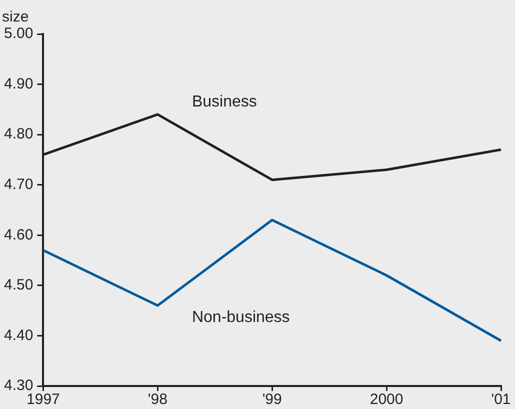 The height and width of the screenshot is (409, 515). Describe the element at coordinates (15, 17) in the screenshot. I see `y-axis-title: size` at that location.